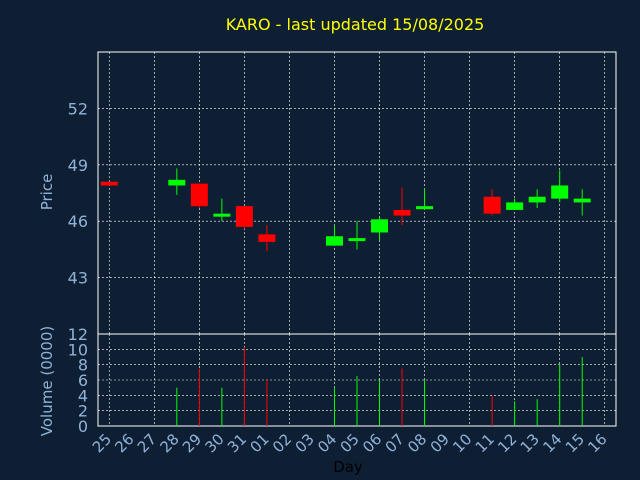 The width and height of the screenshot is (640, 480). I want to click on volume-axis-label: Volume (0000), so click(47, 381).